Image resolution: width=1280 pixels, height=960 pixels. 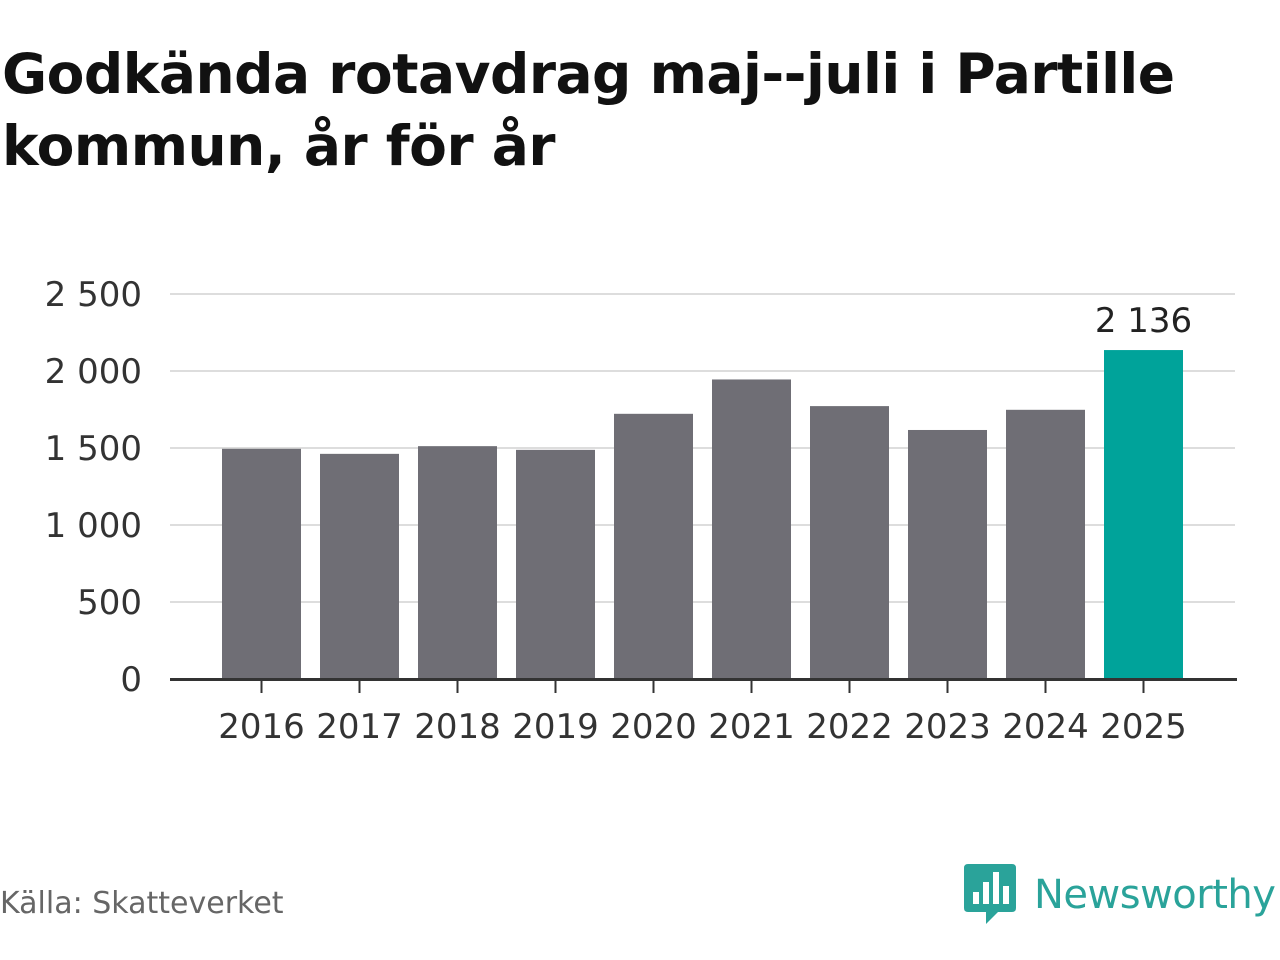 I want to click on newsworthy-logo-icon, so click(x=990, y=894).